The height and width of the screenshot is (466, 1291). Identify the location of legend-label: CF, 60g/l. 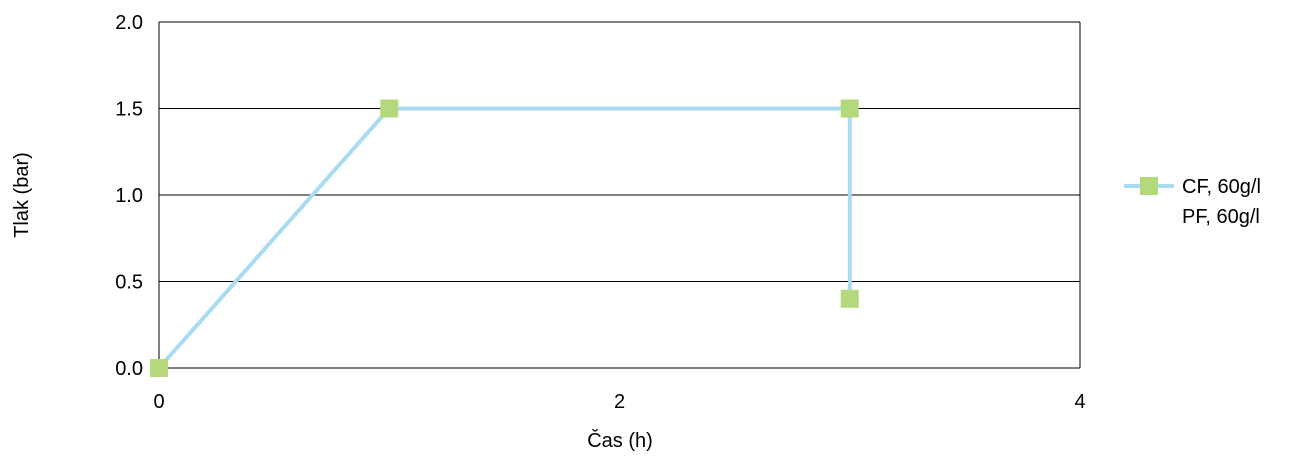
(1221, 187).